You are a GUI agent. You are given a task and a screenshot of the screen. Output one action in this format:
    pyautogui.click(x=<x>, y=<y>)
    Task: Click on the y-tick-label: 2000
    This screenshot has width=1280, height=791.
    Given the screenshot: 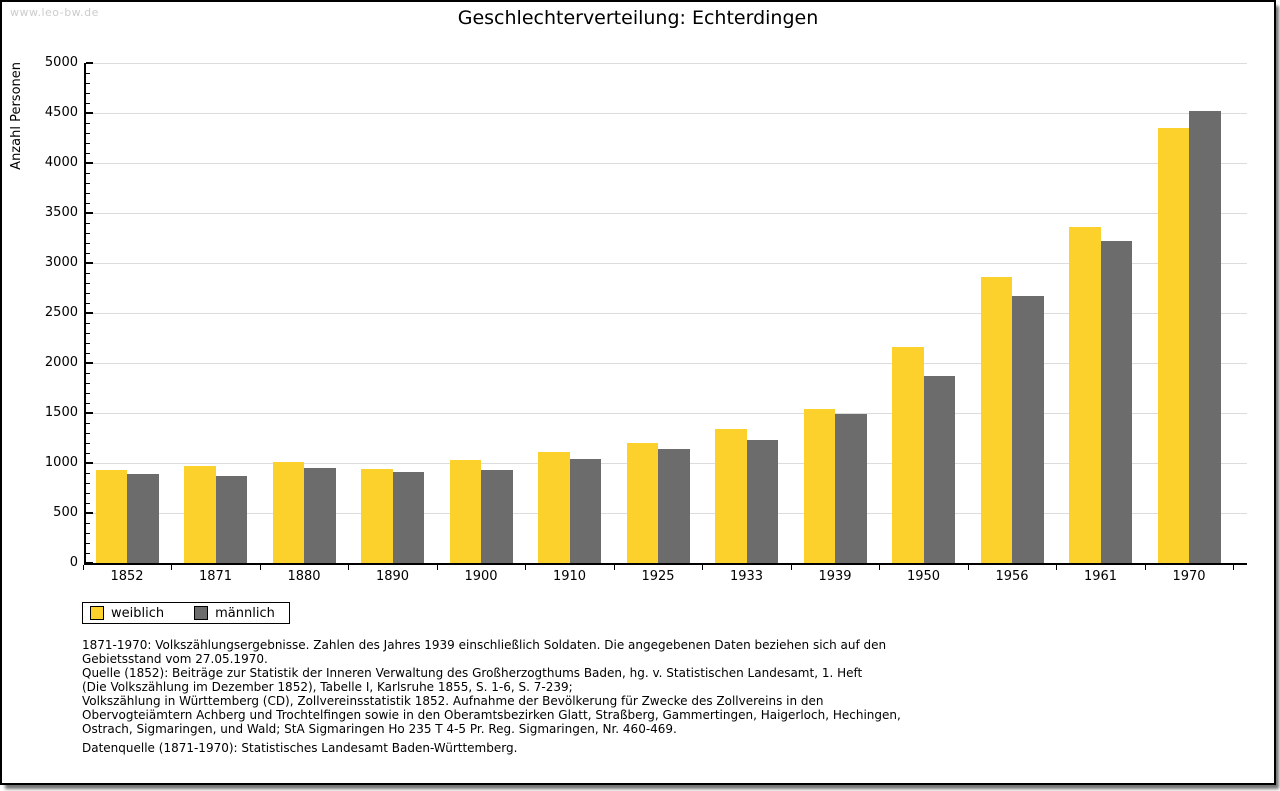 What is the action you would take?
    pyautogui.click(x=61, y=362)
    